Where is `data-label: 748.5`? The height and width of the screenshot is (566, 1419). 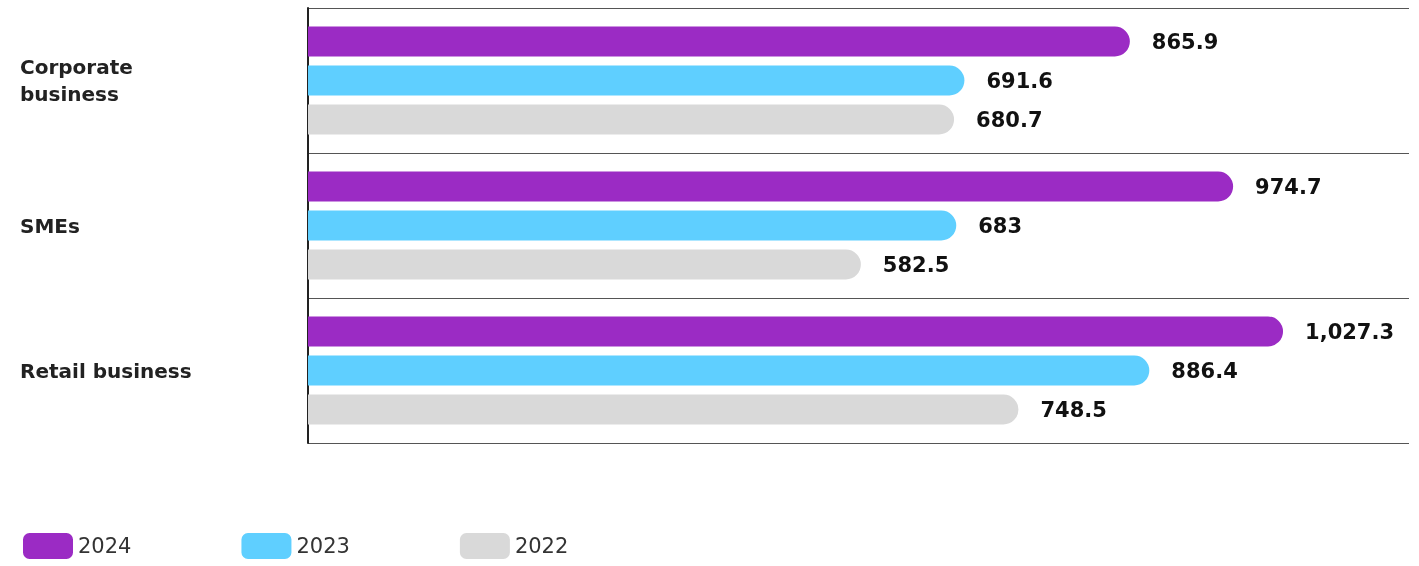 data-label: 748.5 is located at coordinates (1073, 409).